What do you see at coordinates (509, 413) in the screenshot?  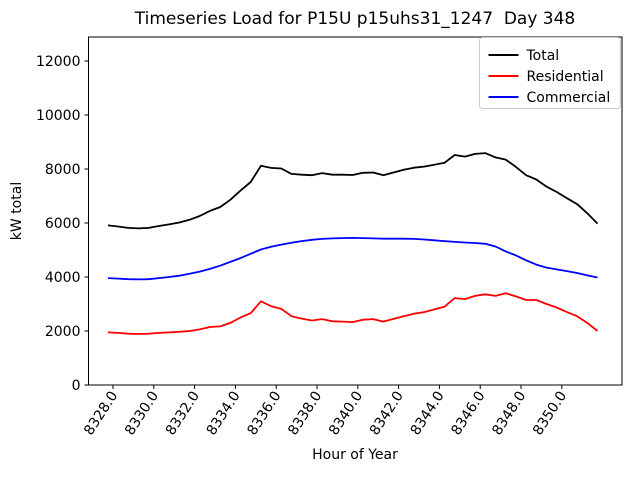 I see `x-tick-label: 8348.0` at bounding box center [509, 413].